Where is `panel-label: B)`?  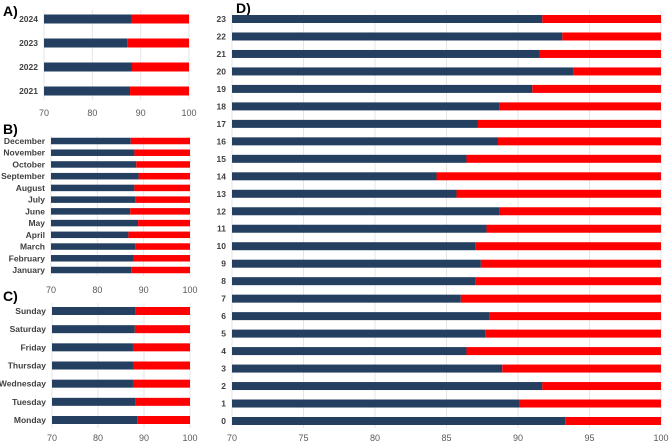
panel-label: B) is located at coordinates (10, 129).